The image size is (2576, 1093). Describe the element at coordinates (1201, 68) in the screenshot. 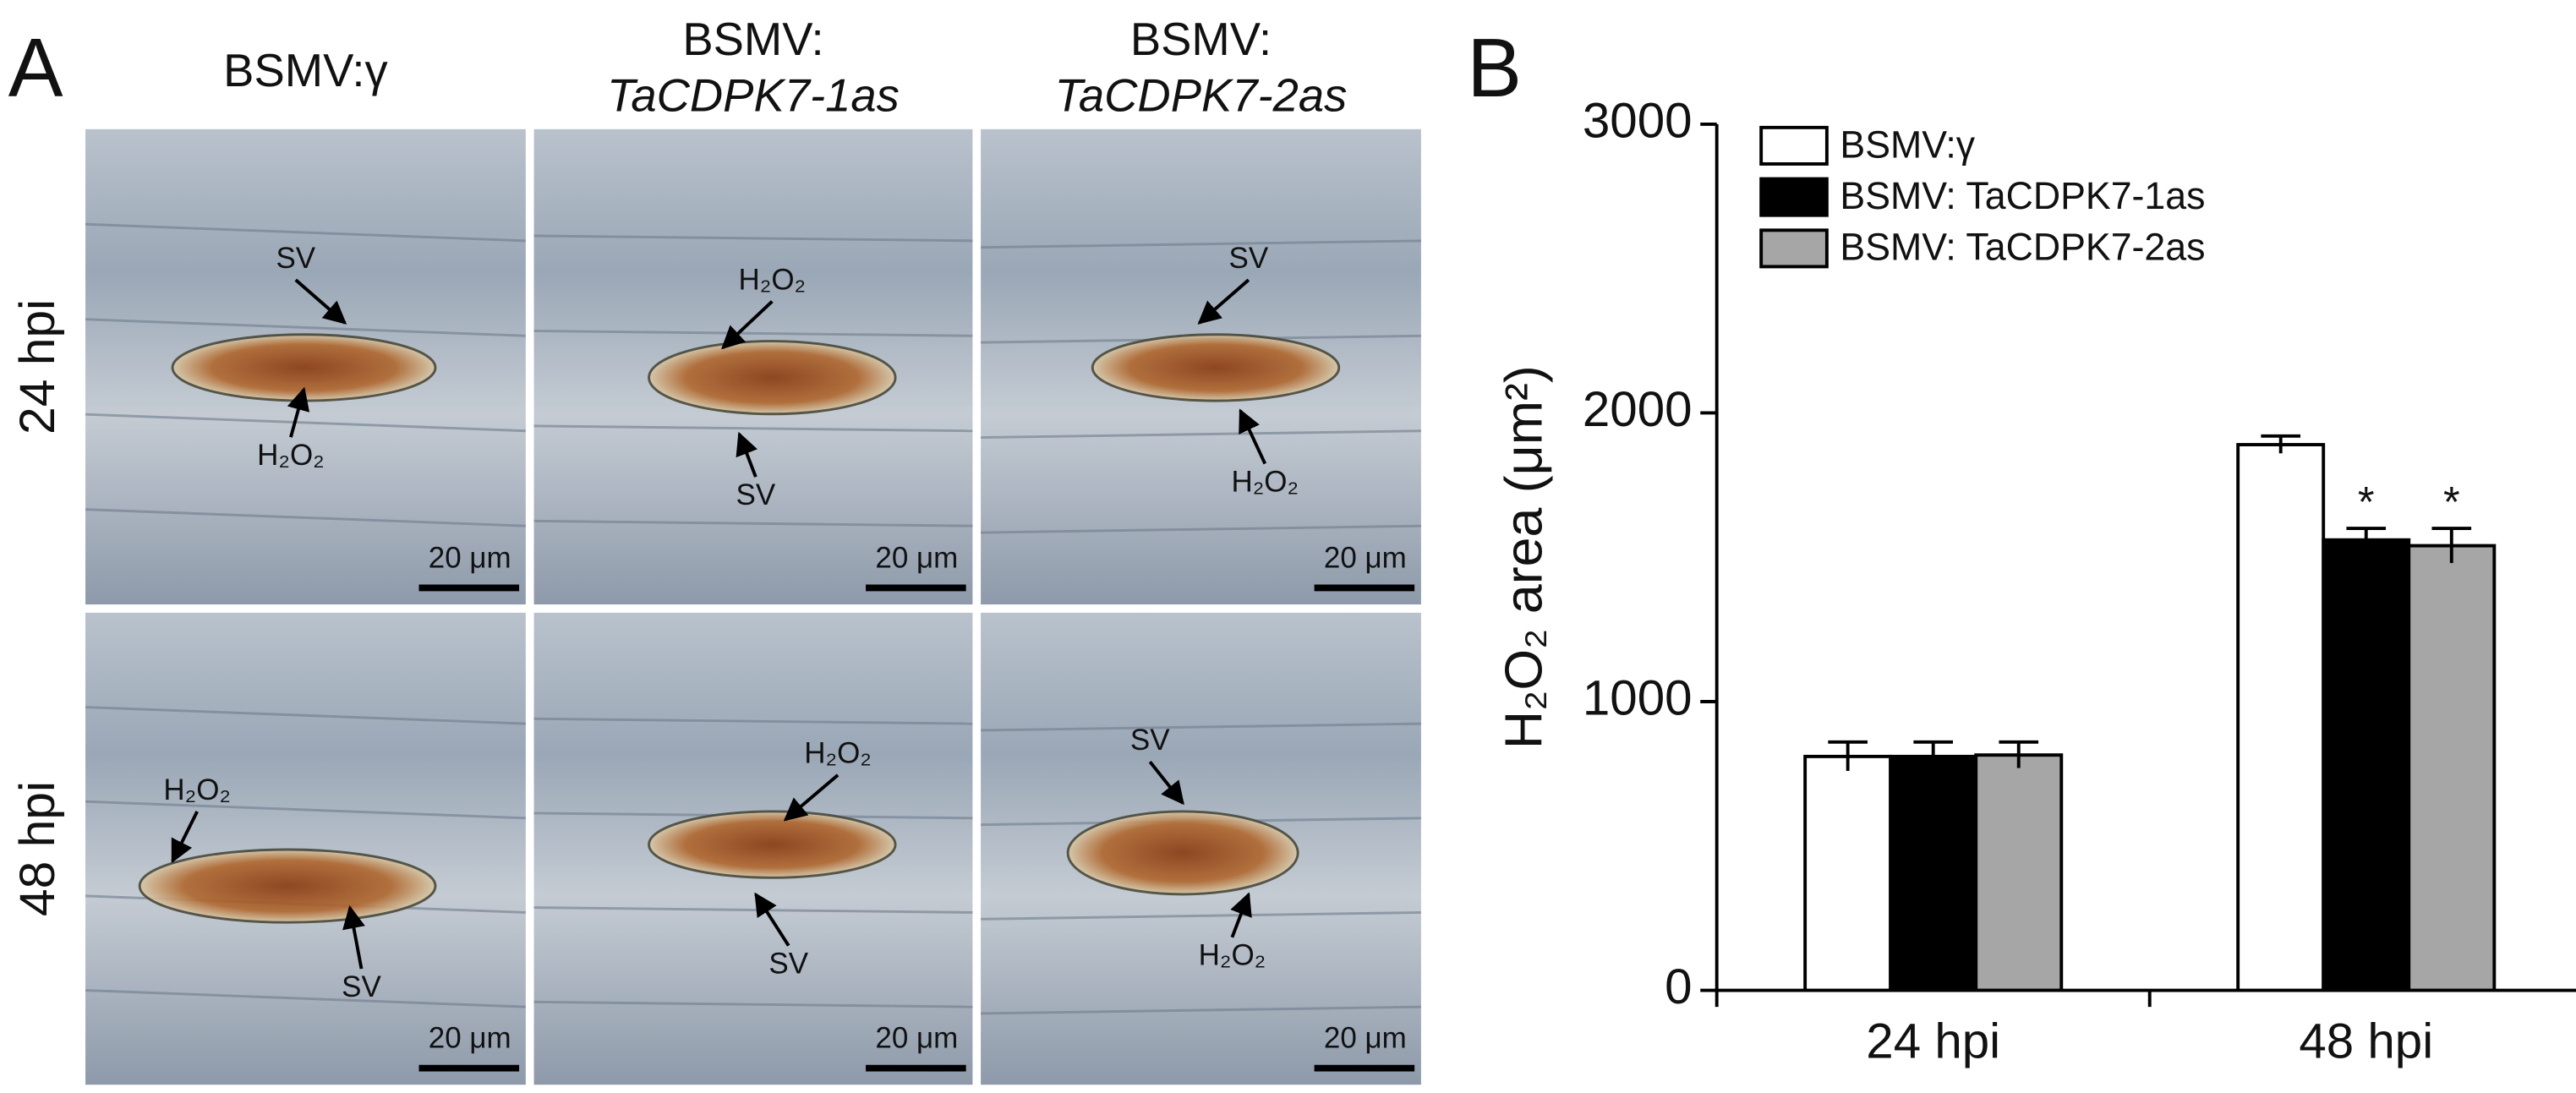

I see `column-header: BSMV: TaCDPK7-2as` at that location.